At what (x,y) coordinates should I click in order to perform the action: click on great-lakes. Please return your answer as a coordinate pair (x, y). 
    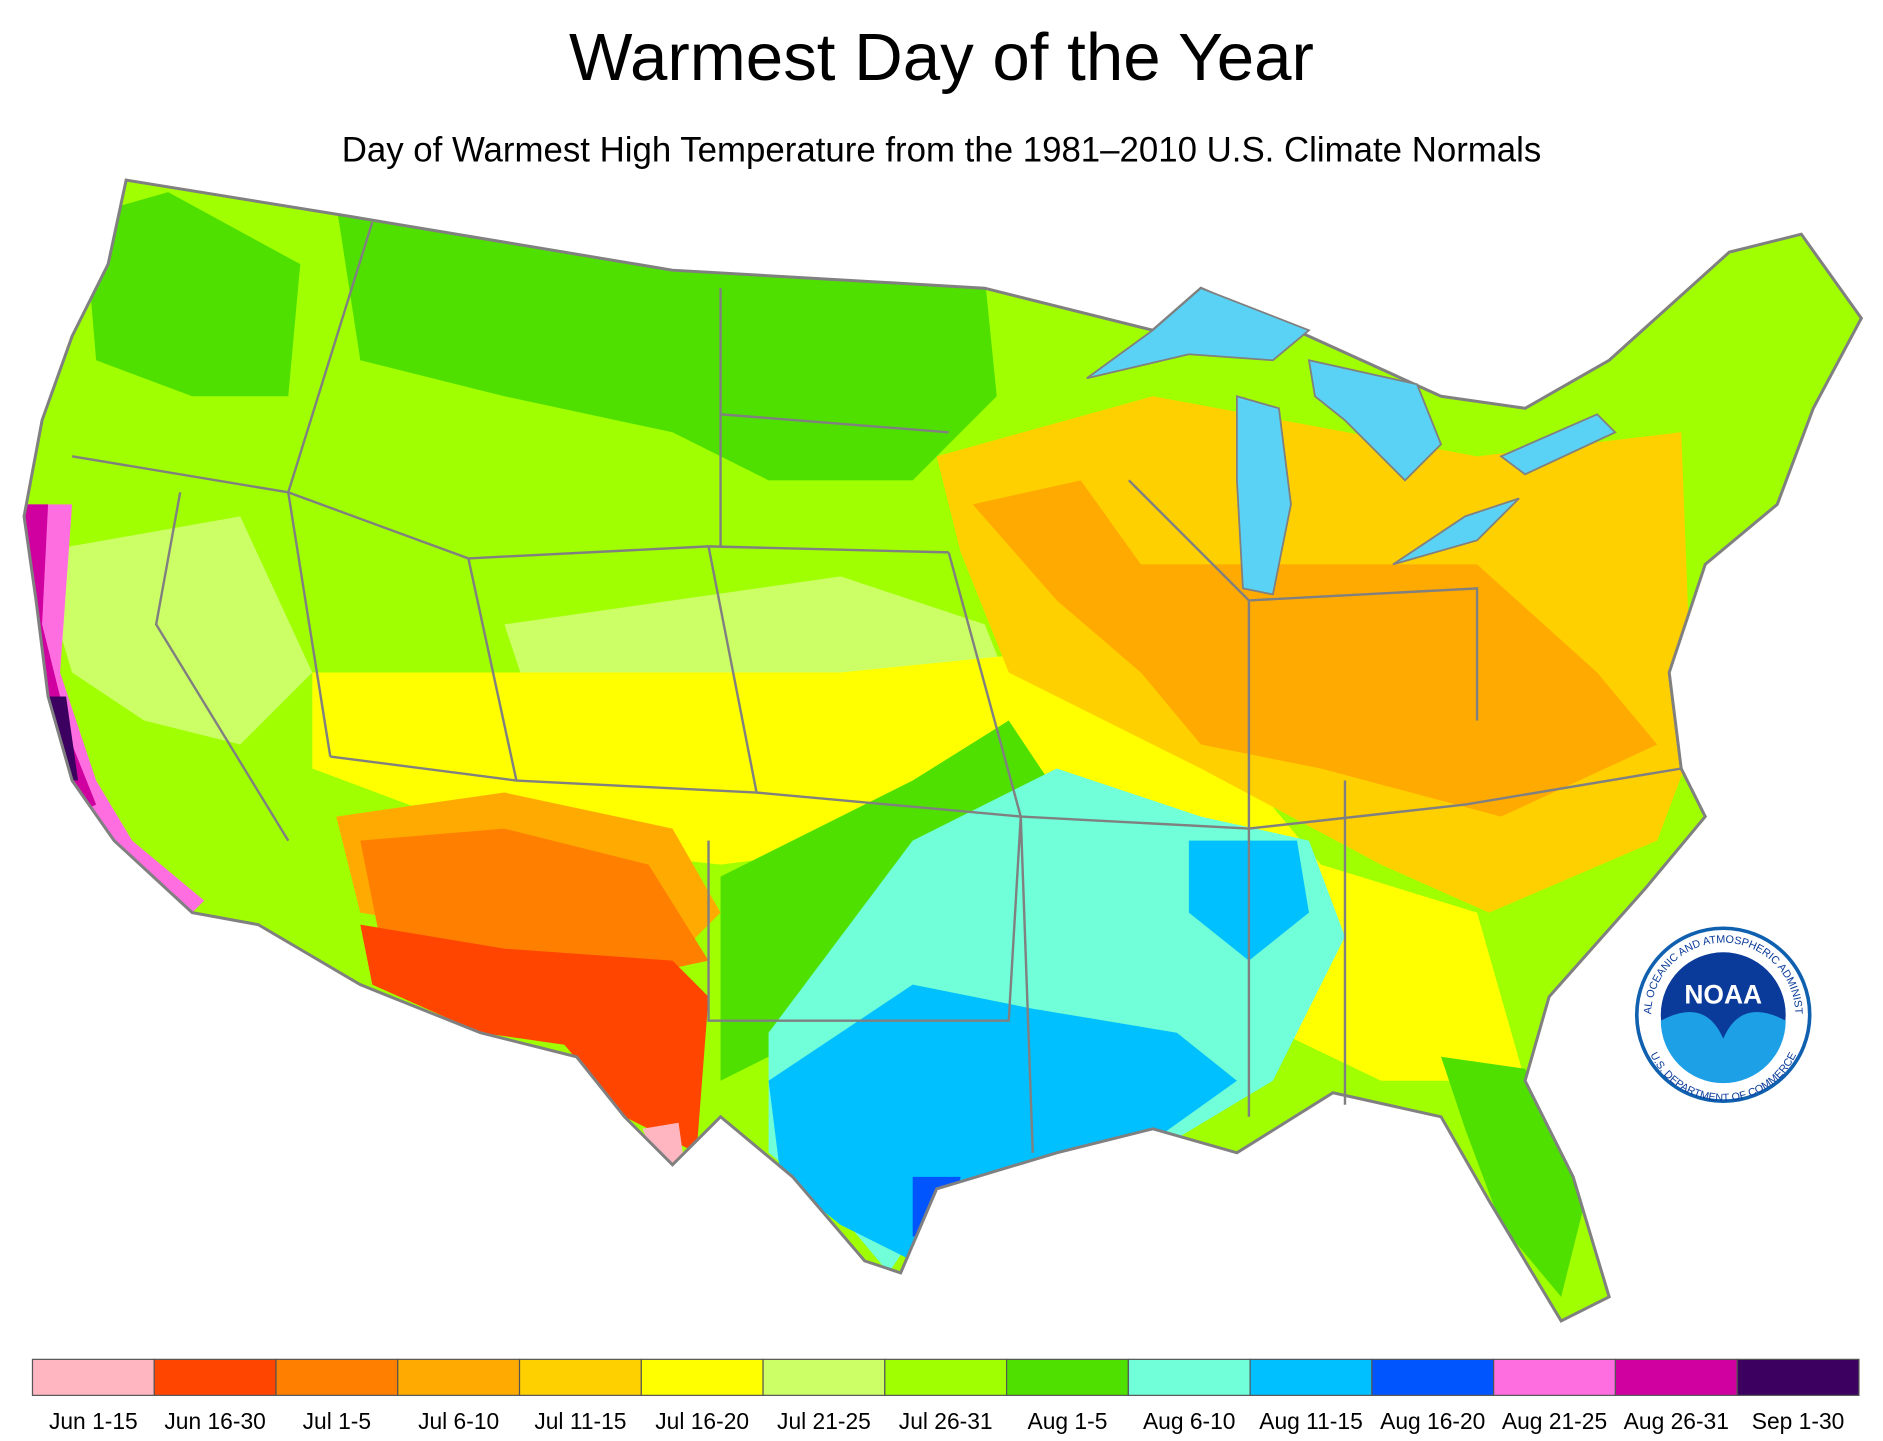
    Looking at the image, I should click on (1351, 441).